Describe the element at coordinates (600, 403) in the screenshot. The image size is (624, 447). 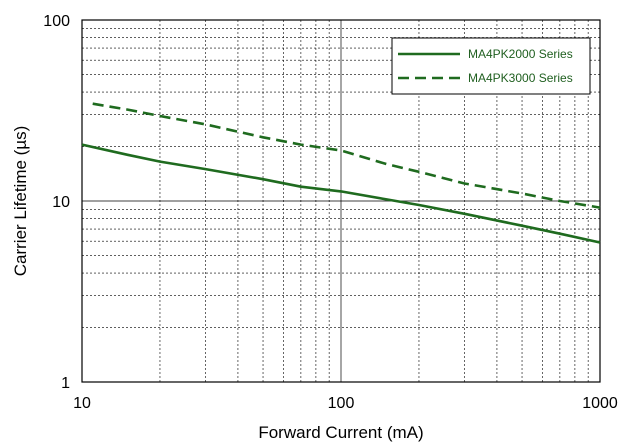
I see `x-tick-label: 1000` at that location.